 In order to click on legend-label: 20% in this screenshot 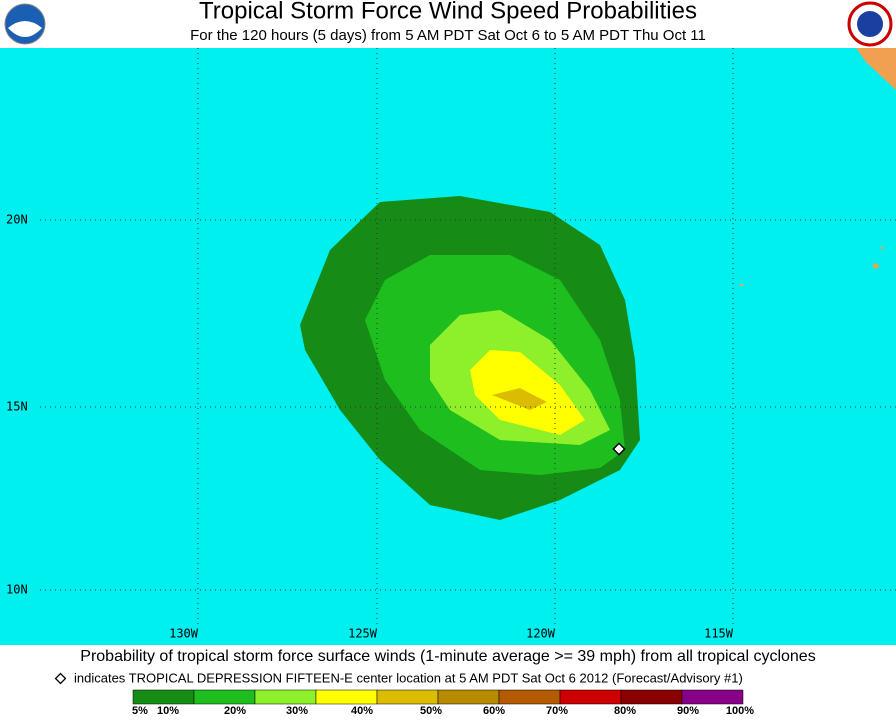, I will do `click(235, 710)`.